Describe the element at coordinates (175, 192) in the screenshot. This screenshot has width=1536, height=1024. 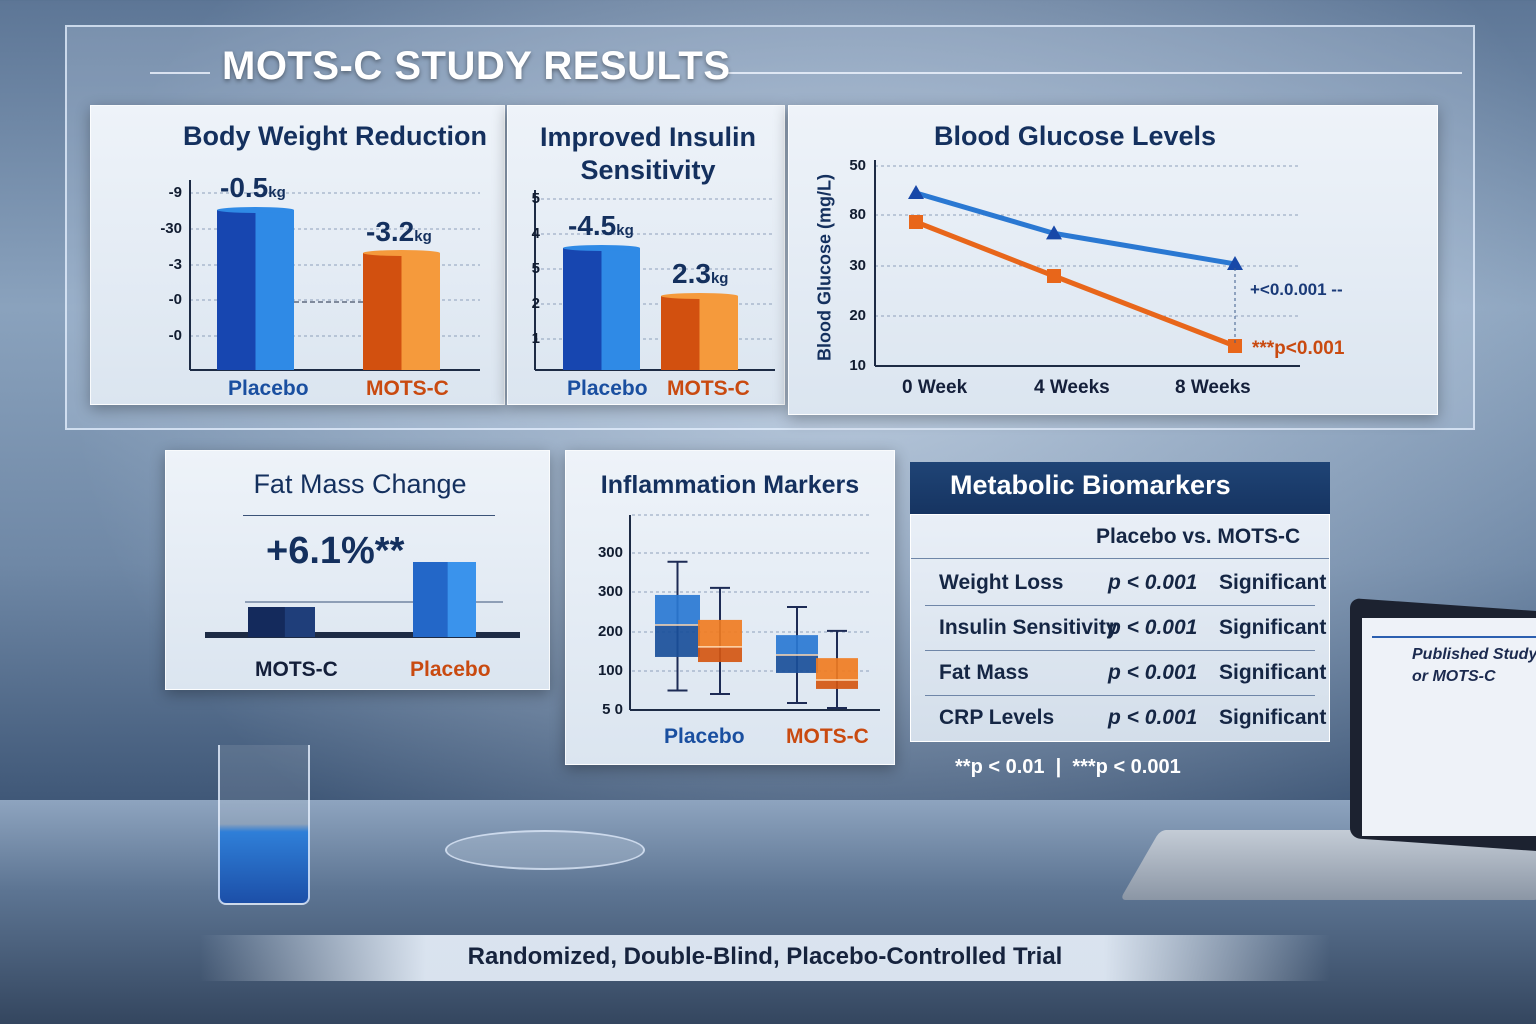
I see `y-tick: -9` at that location.